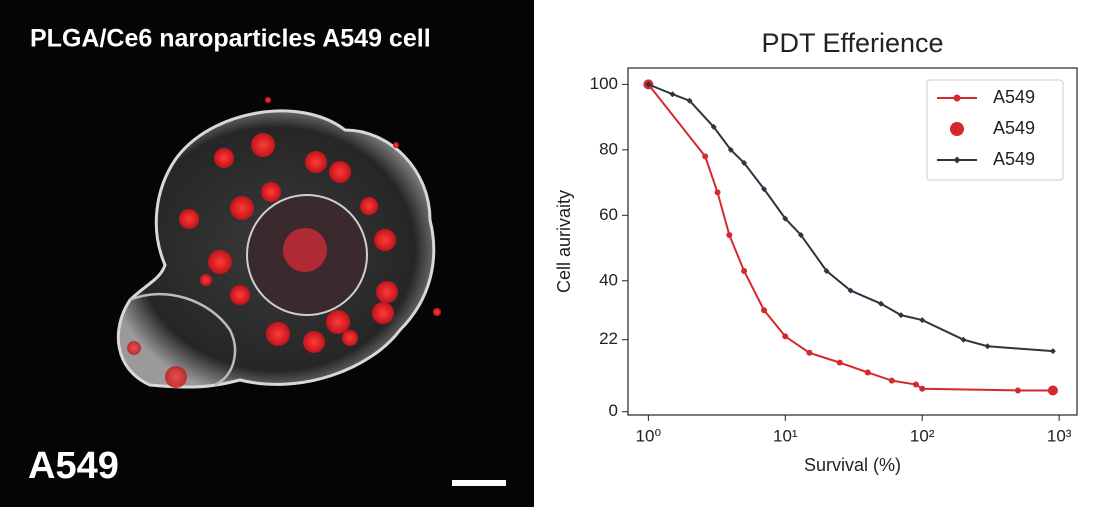 The height and width of the screenshot is (507, 1096). I want to click on y-tick-label: 100, so click(604, 83).